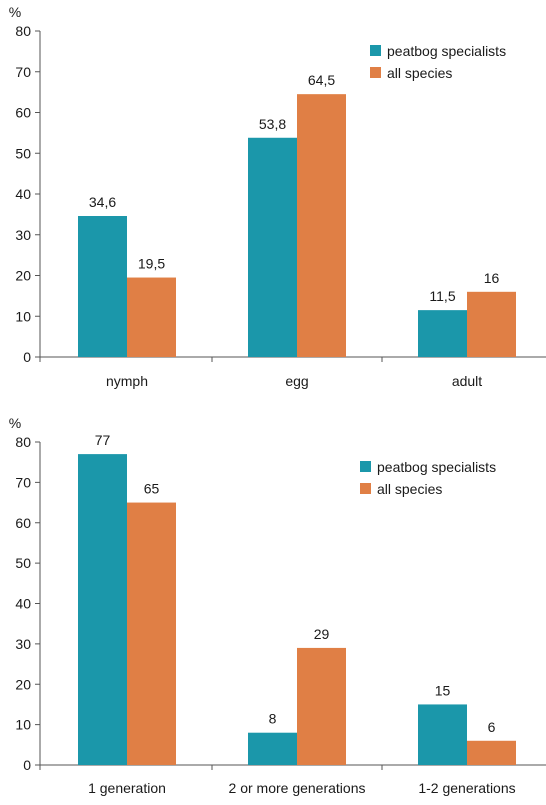  What do you see at coordinates (102, 202) in the screenshot?
I see `bar-value-label: 34,6` at bounding box center [102, 202].